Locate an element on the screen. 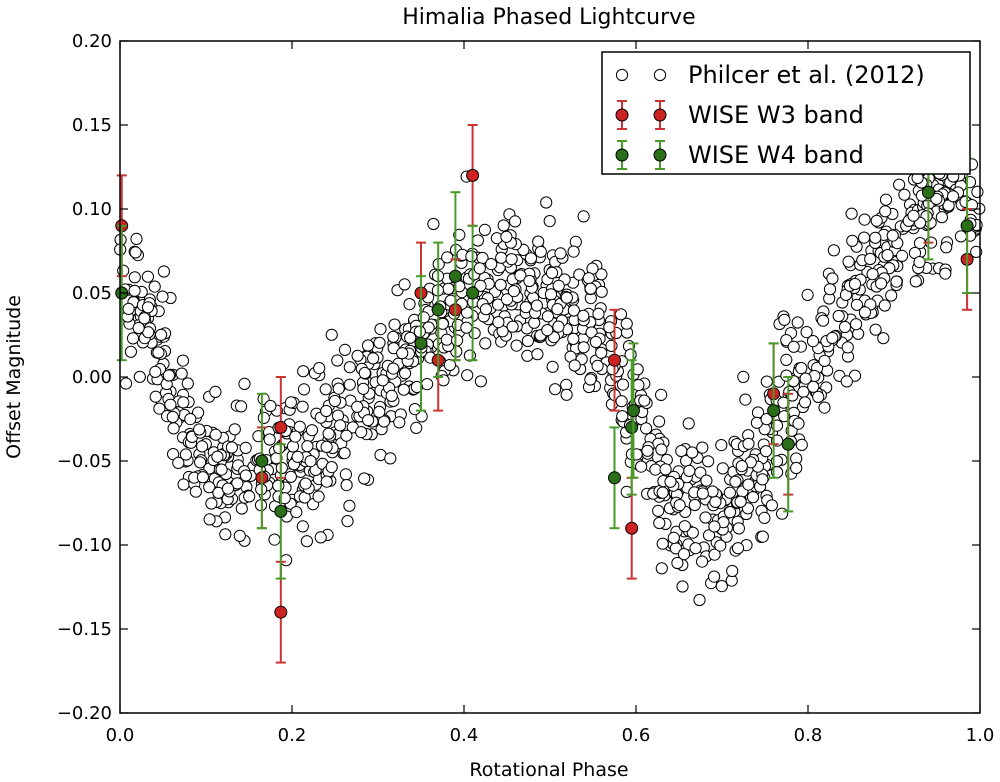 This screenshot has width=1000, height=782. chart-title: Himalia Phased Lightcurve is located at coordinates (548, 17).